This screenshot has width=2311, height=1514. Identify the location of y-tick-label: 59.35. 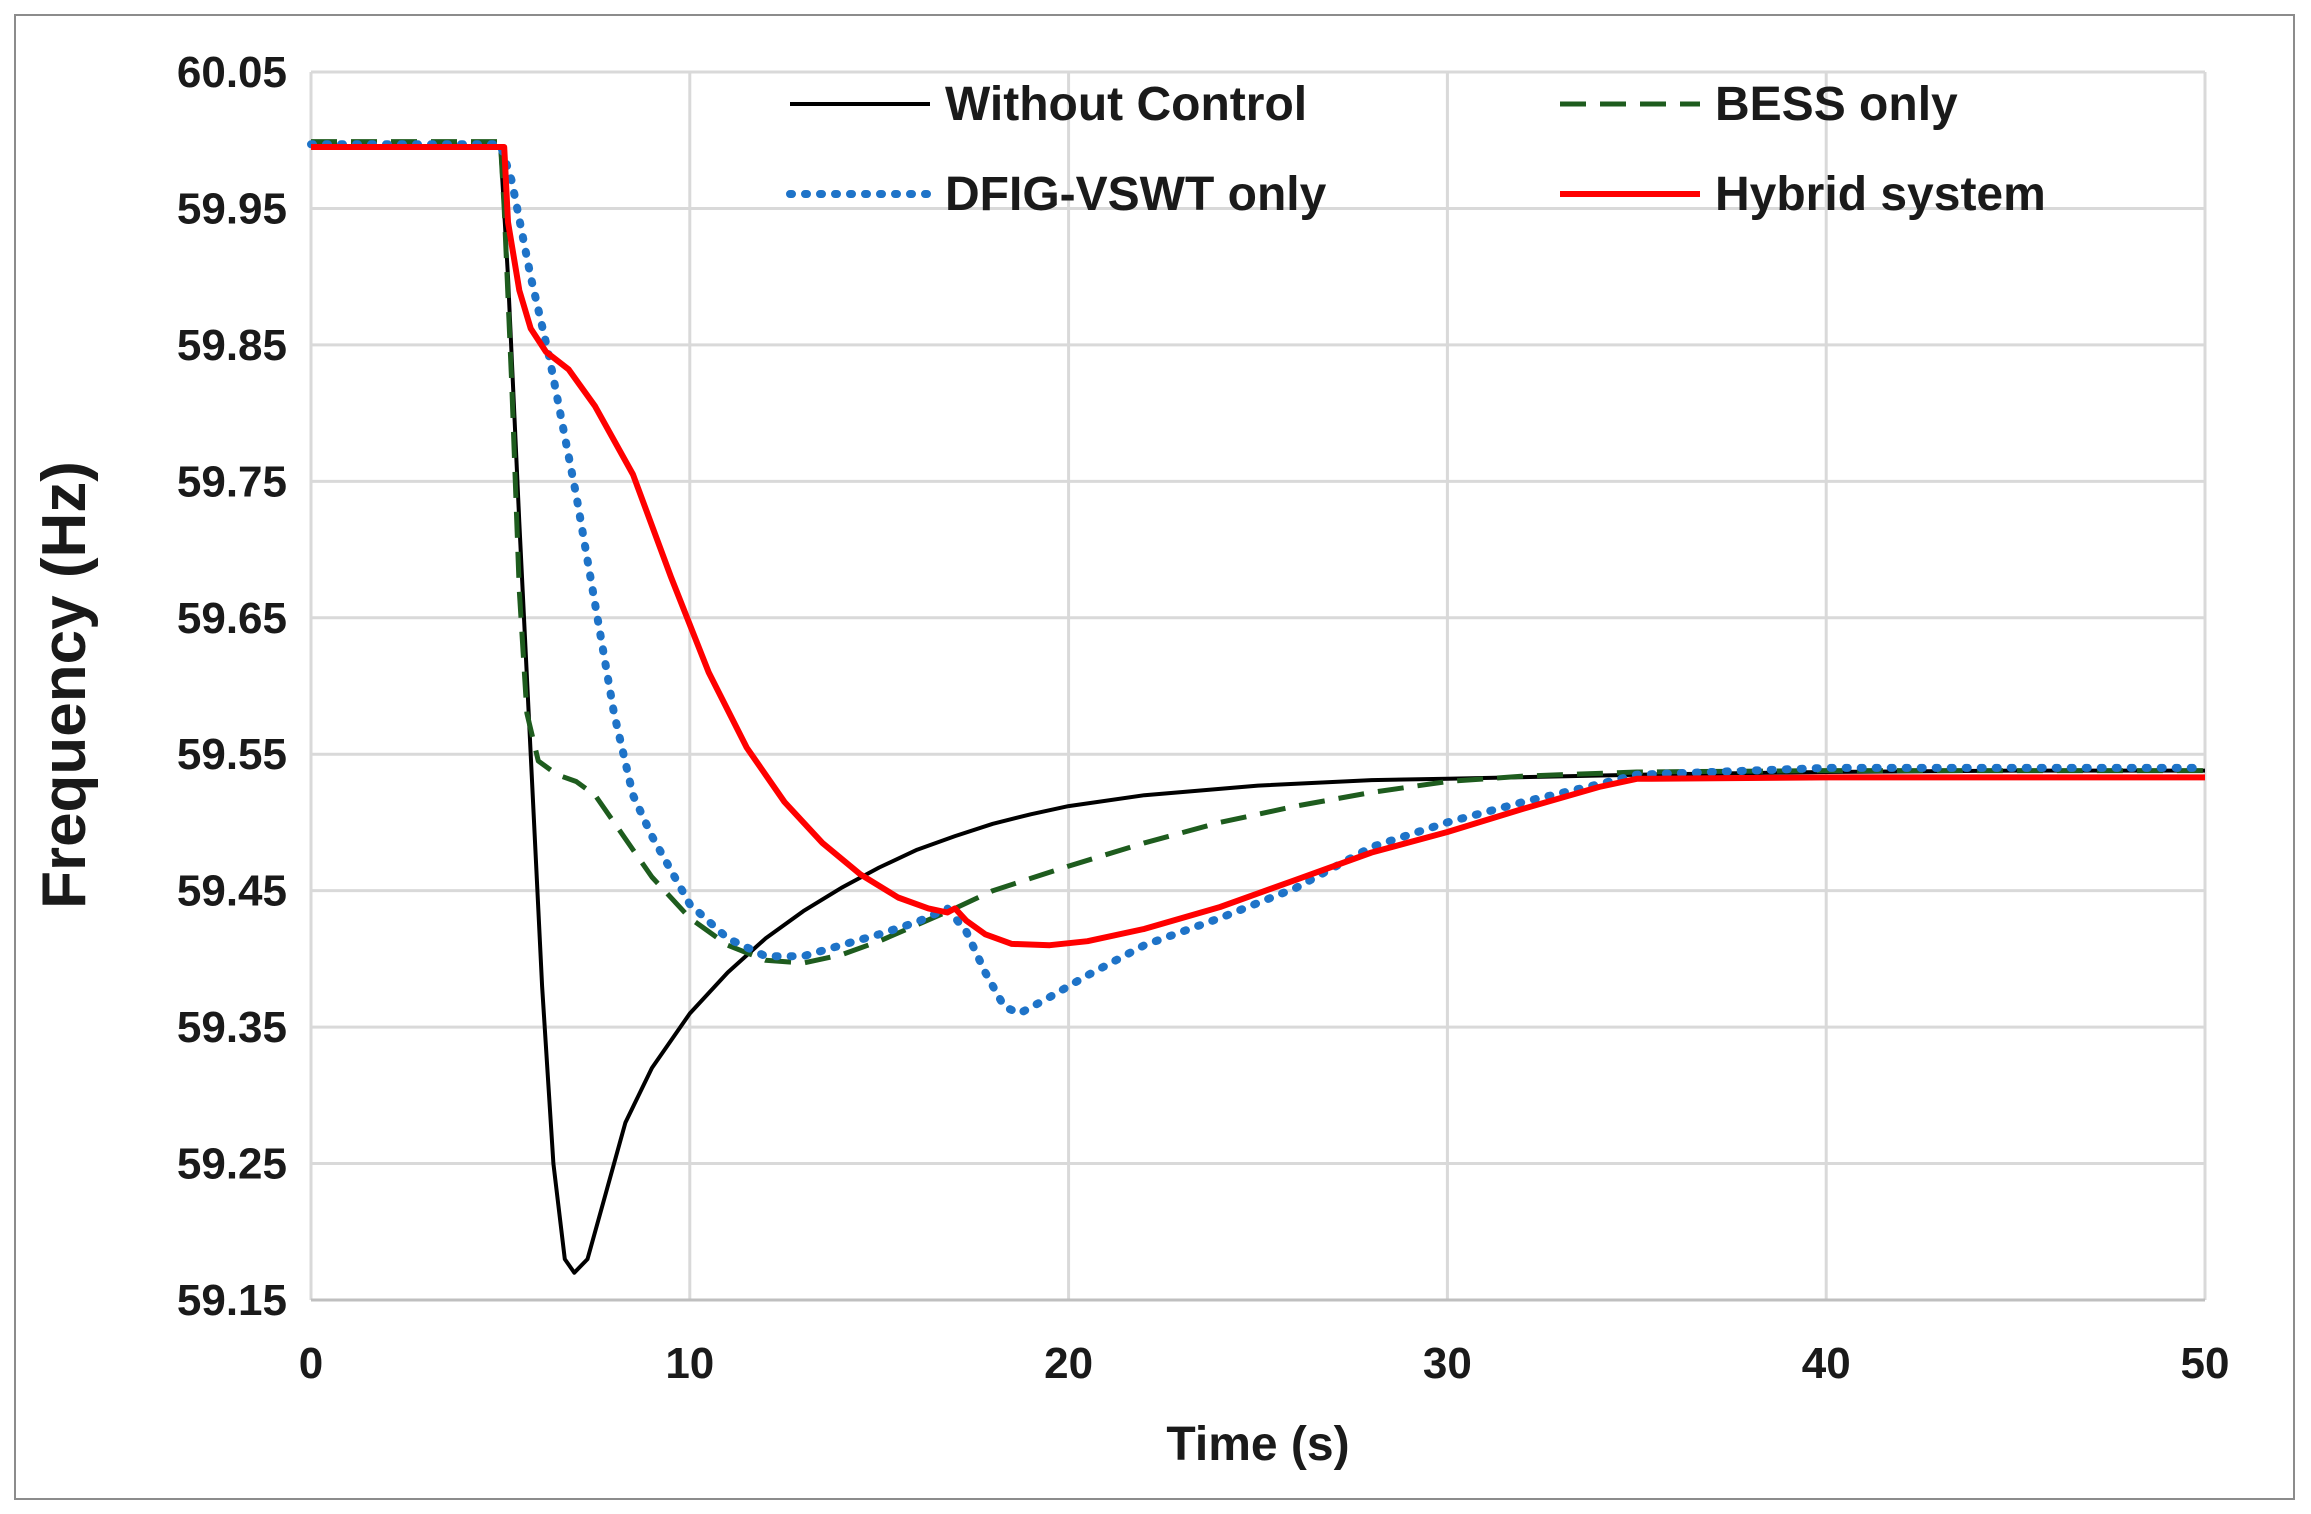
(232, 1027).